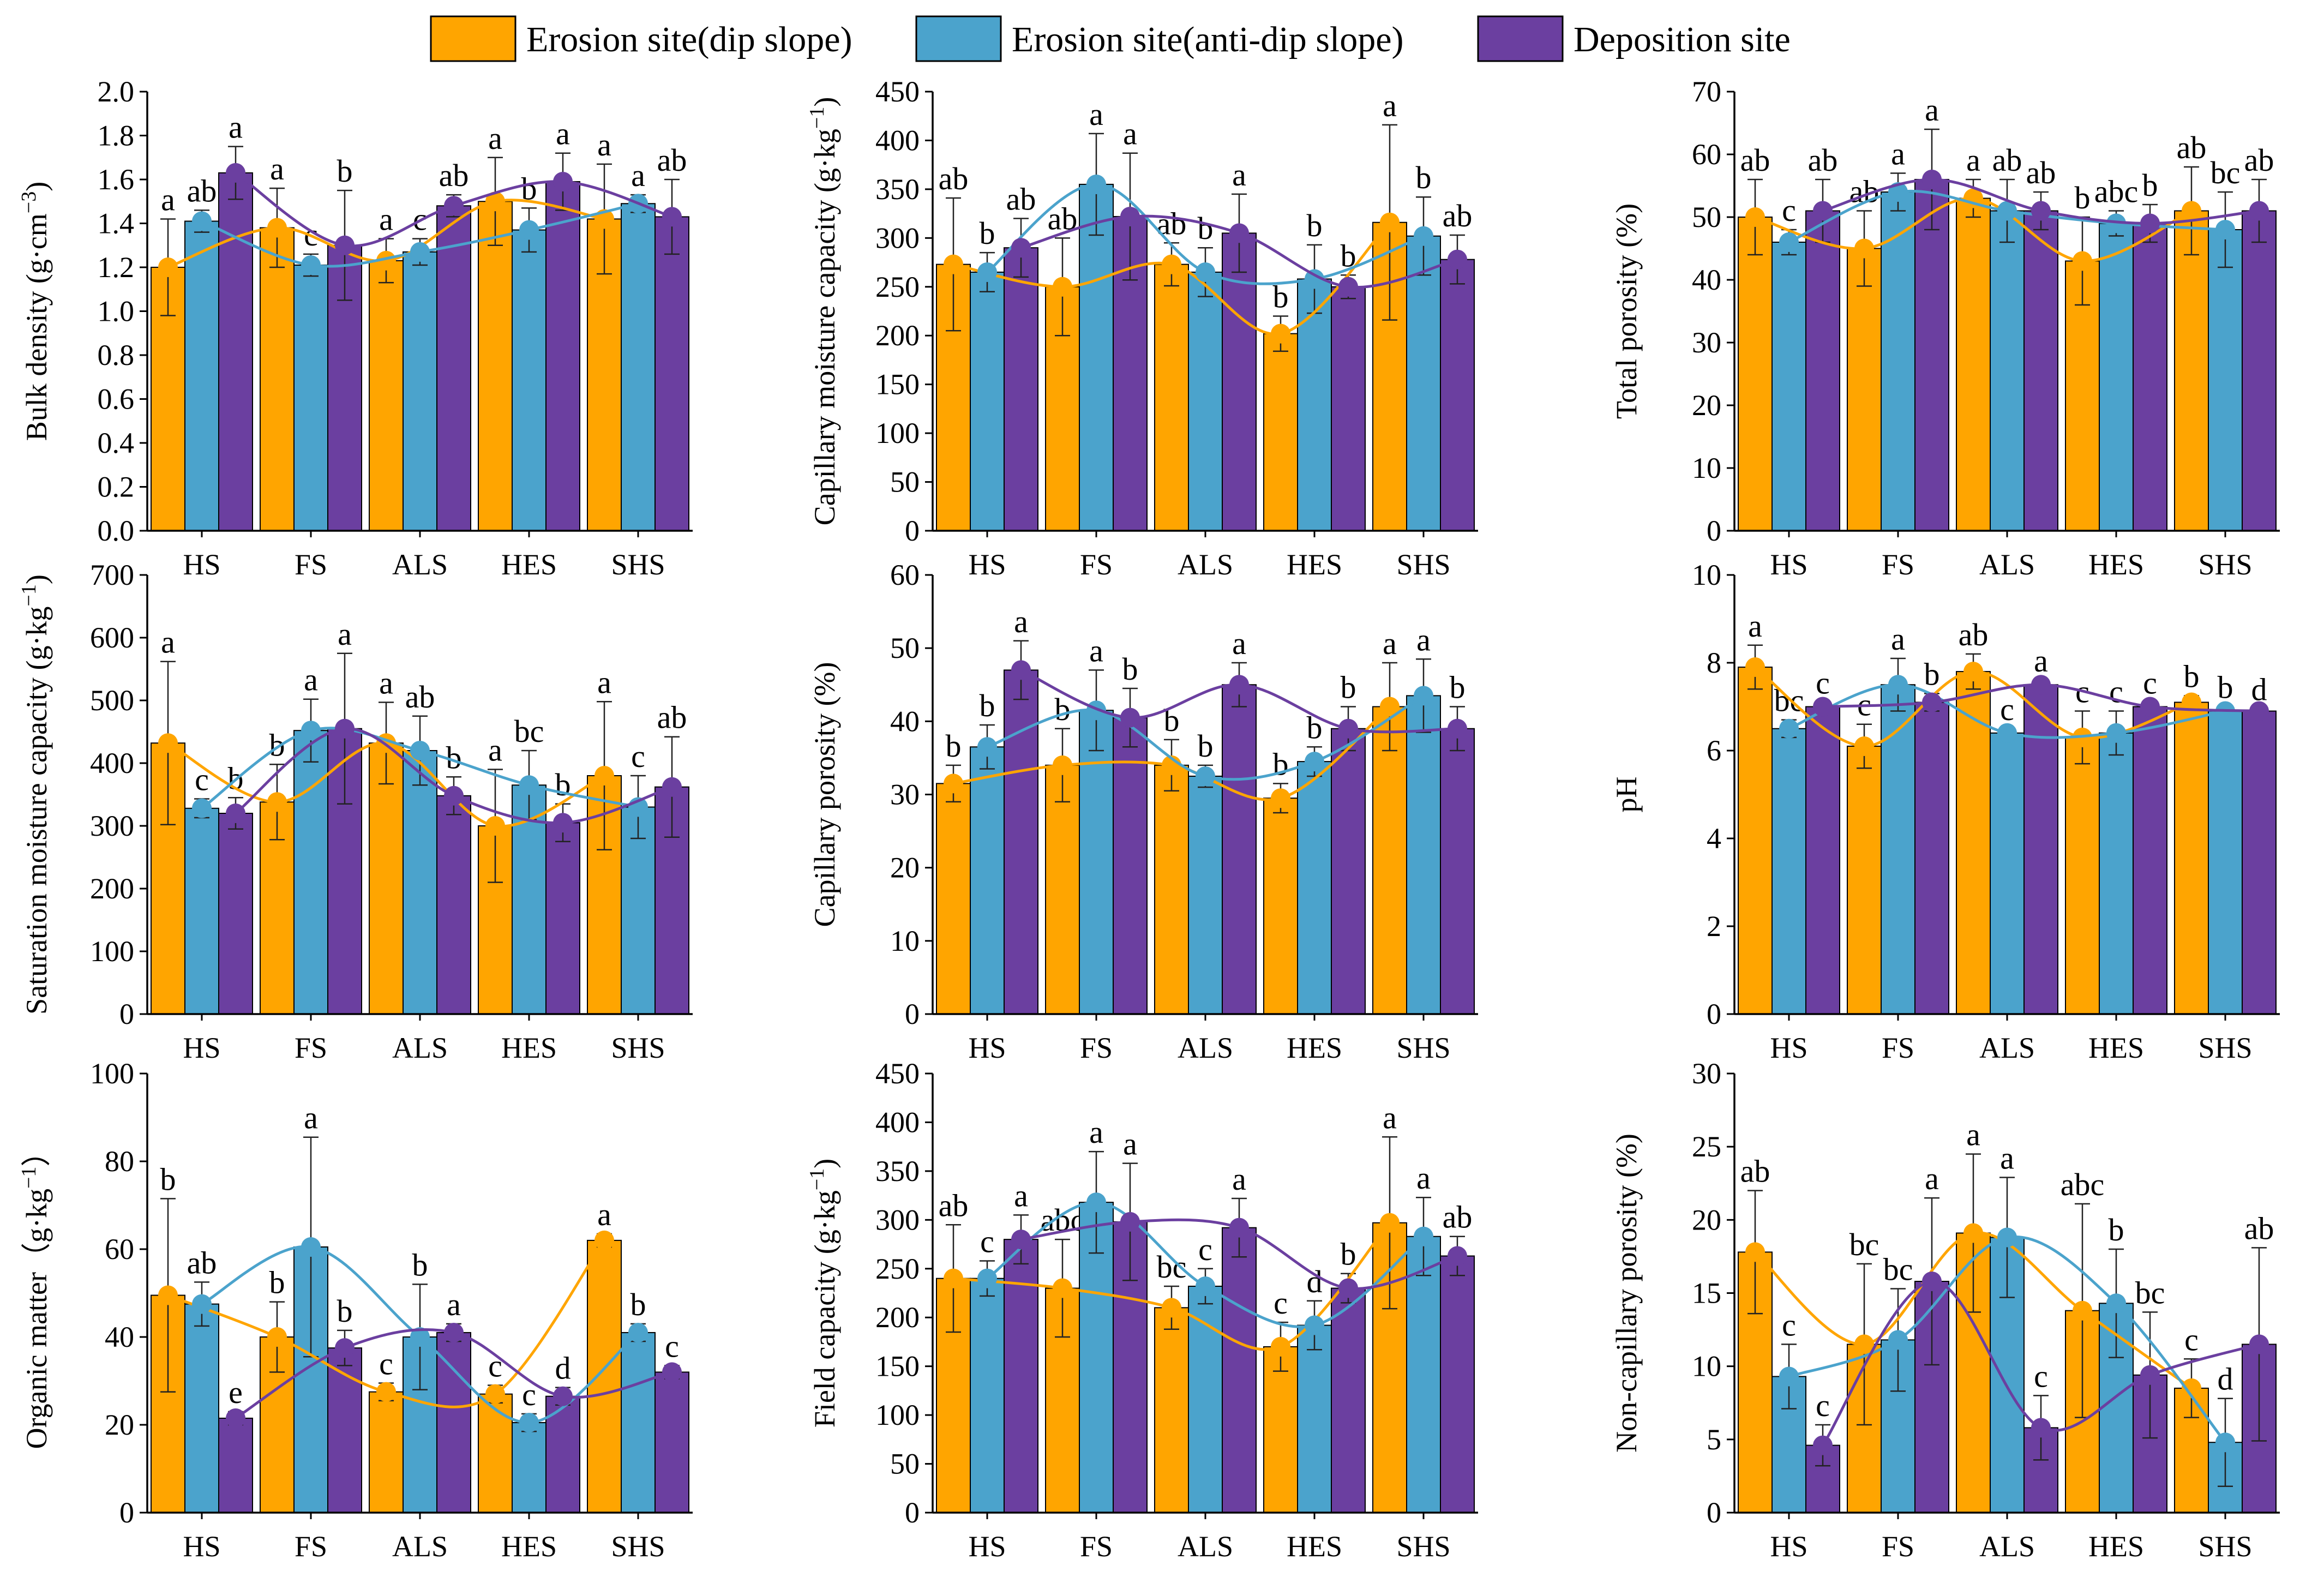 This screenshot has width=2324, height=1589. Describe the element at coordinates (116, 443) in the screenshot. I see `y-tick-label: 0.4` at that location.